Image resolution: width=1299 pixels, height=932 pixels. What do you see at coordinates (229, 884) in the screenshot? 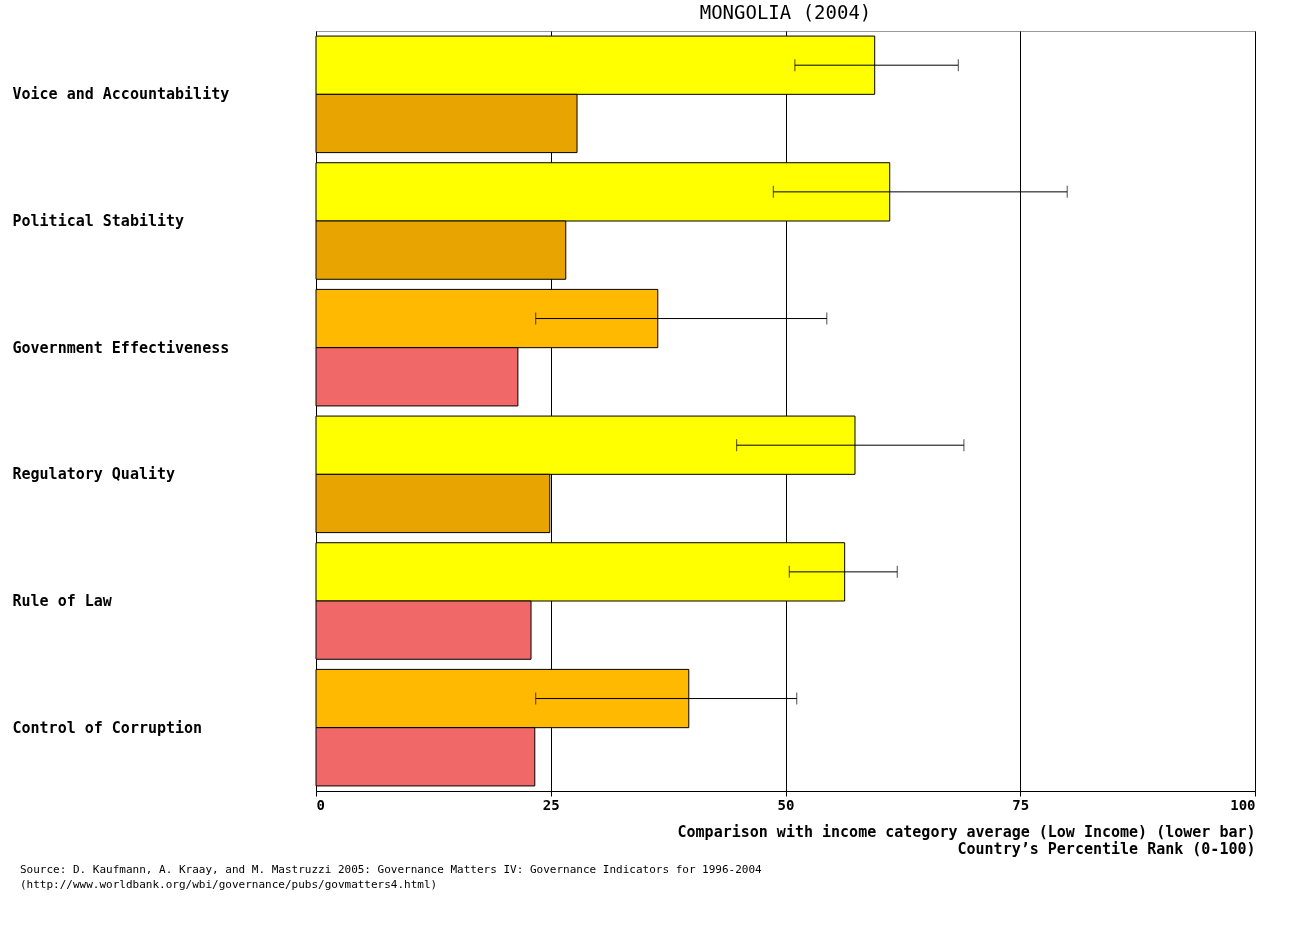
I see `text: (http://www.worldbank.org/wbi/governance/pubs/govmatters4.html)` at bounding box center [229, 884].